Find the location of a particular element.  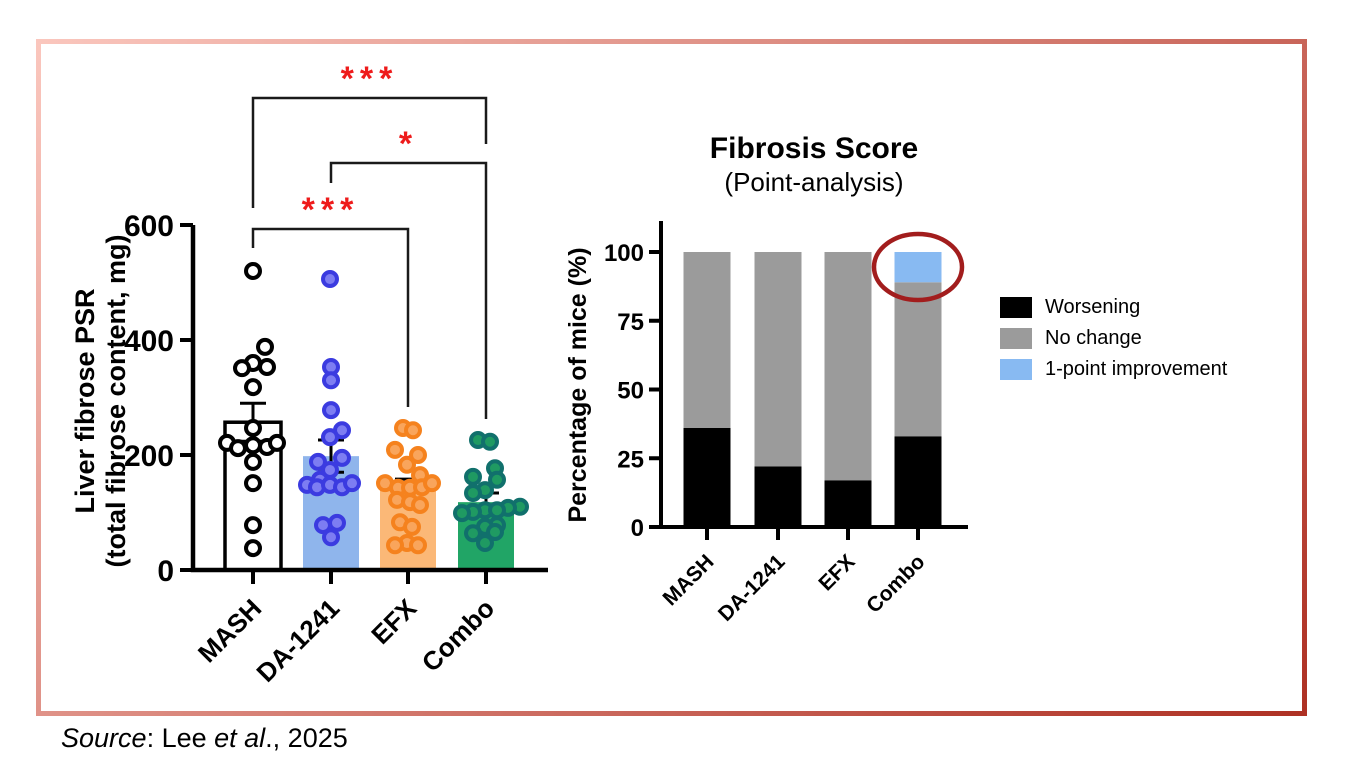

legend-label-worsening: Worsening is located at coordinates (1093, 307).